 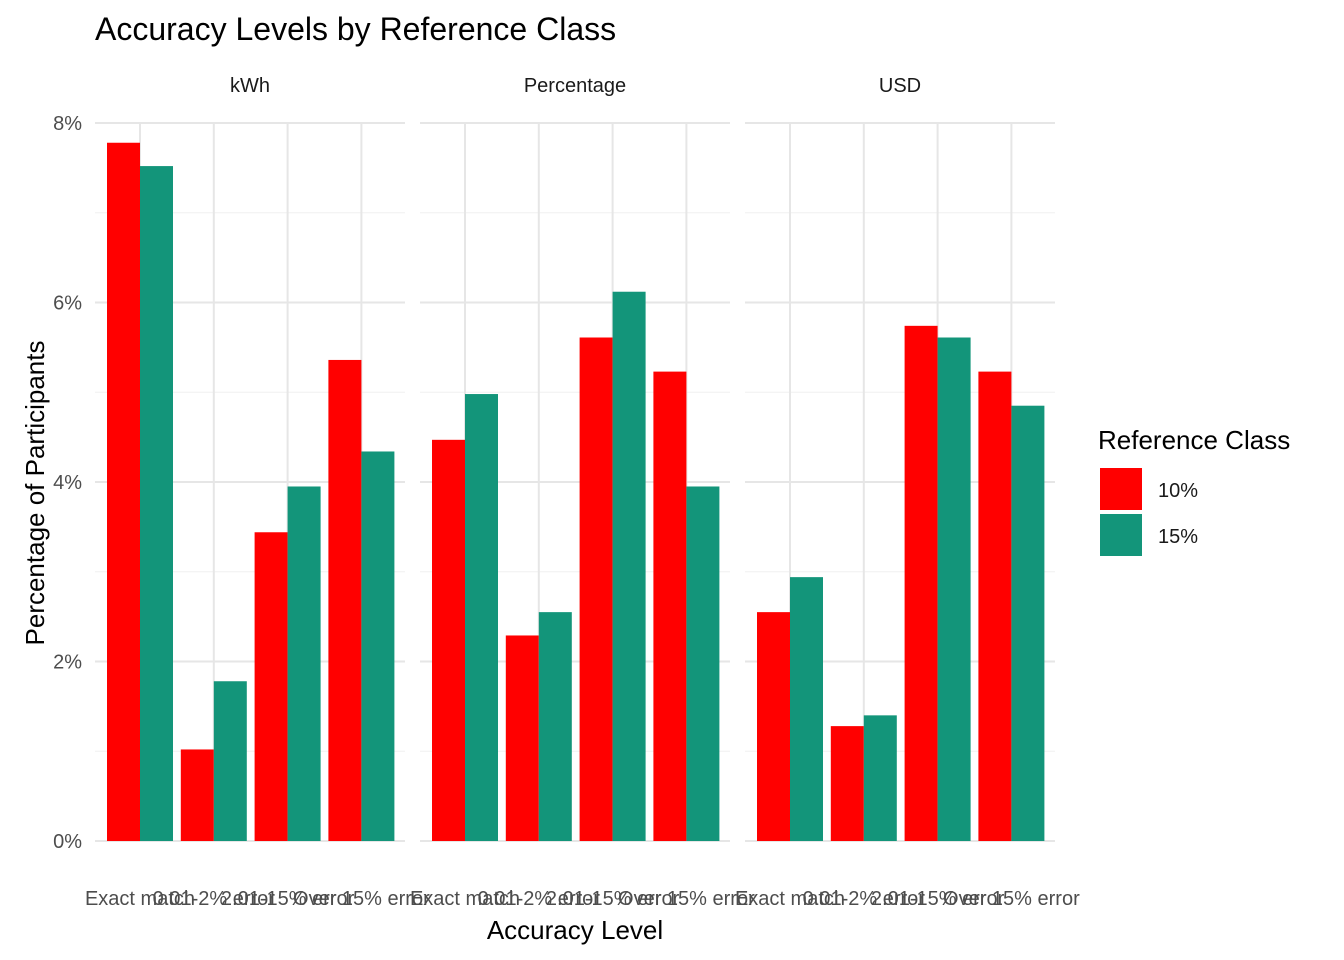 I want to click on legend: Reference Class 10% 15%, so click(x=1194, y=490).